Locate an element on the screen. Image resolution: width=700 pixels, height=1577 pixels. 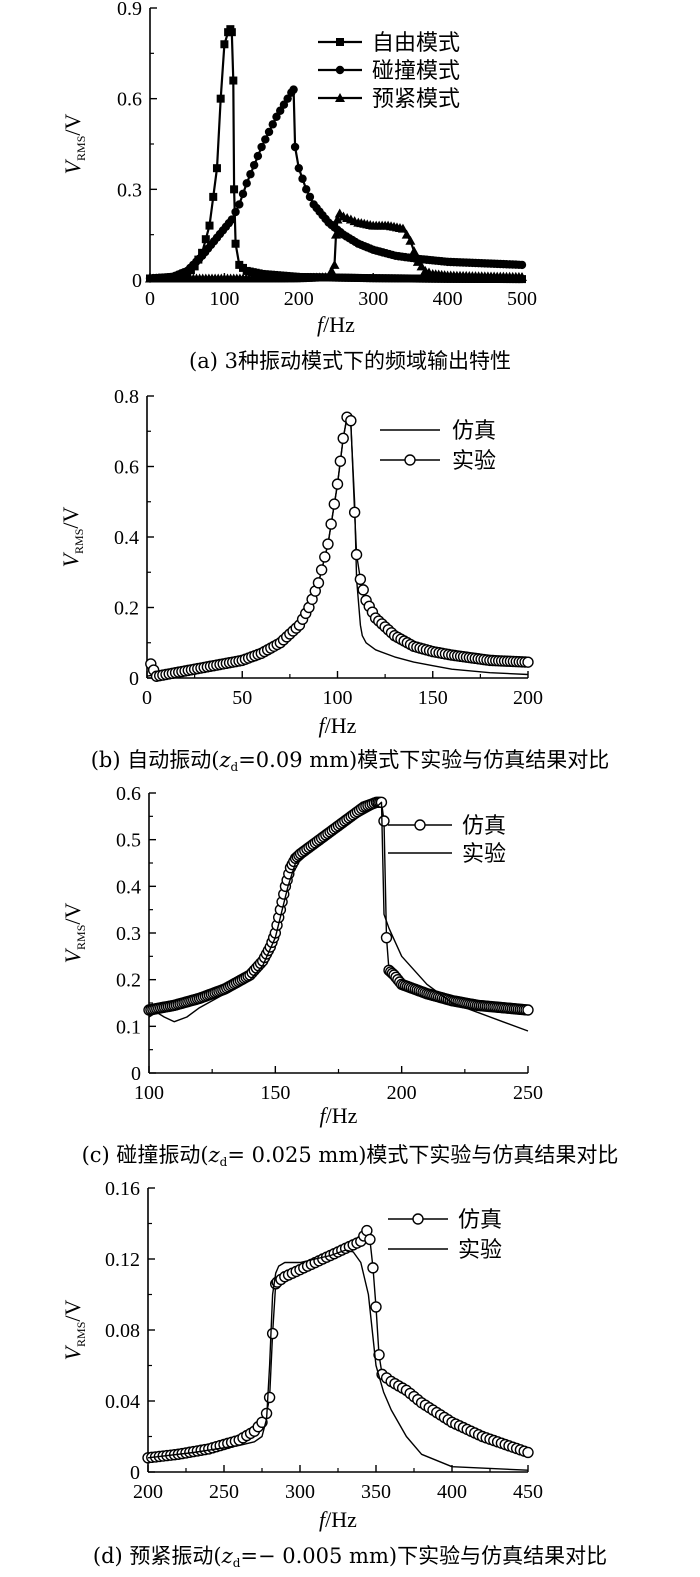
y-tick-label: 0.12 is located at coordinates (122, 1260).